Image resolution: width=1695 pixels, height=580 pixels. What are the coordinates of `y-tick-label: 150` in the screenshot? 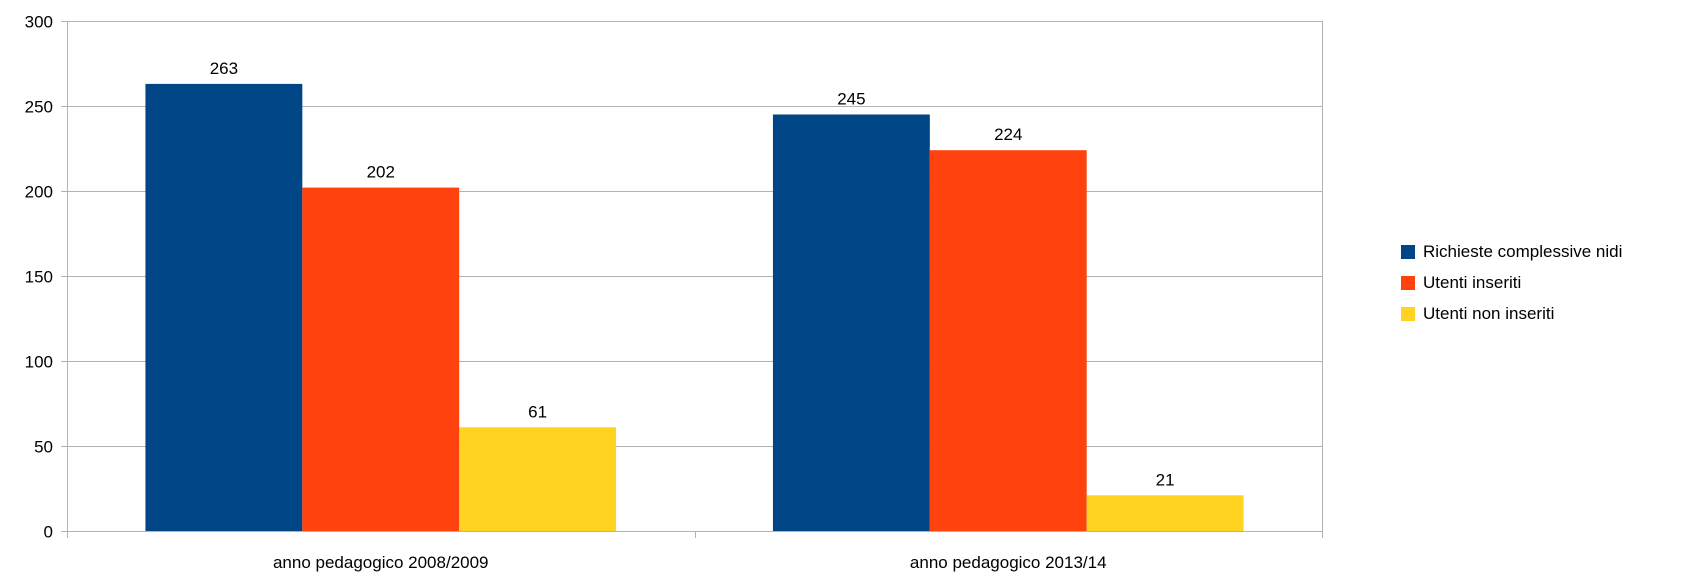 It's located at (39, 277).